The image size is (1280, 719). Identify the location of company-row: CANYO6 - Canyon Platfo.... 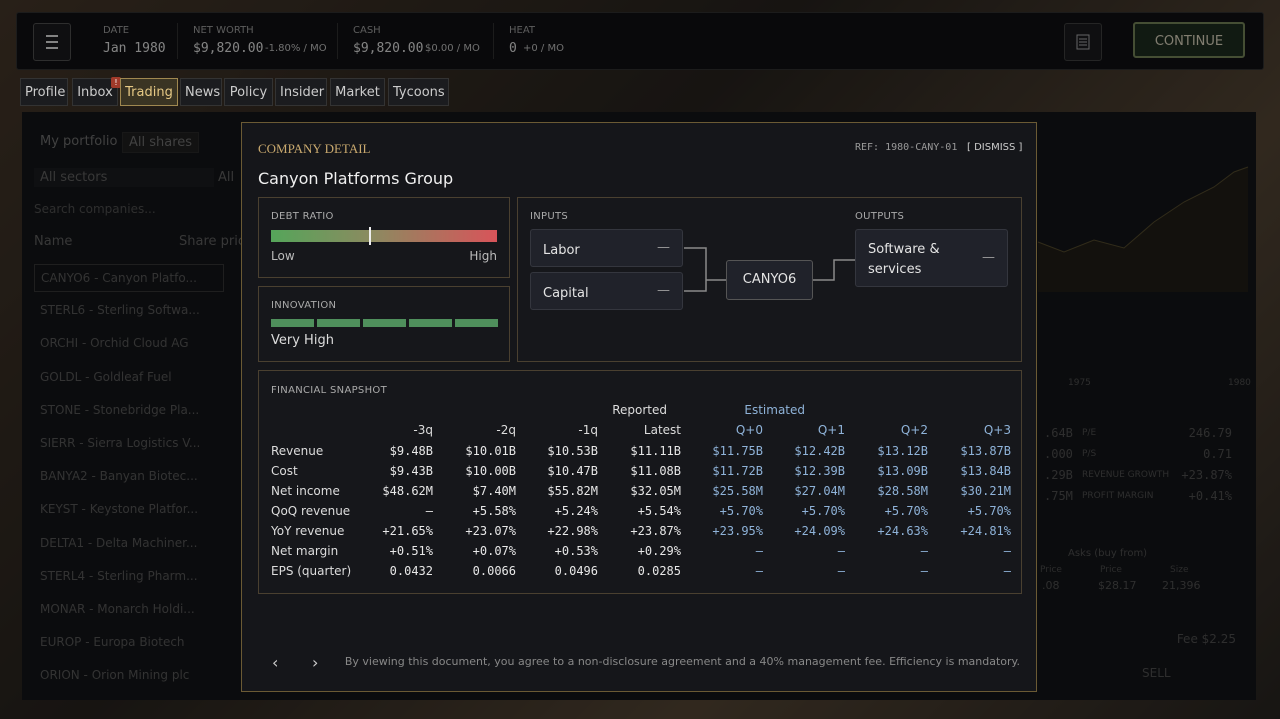
(129, 278).